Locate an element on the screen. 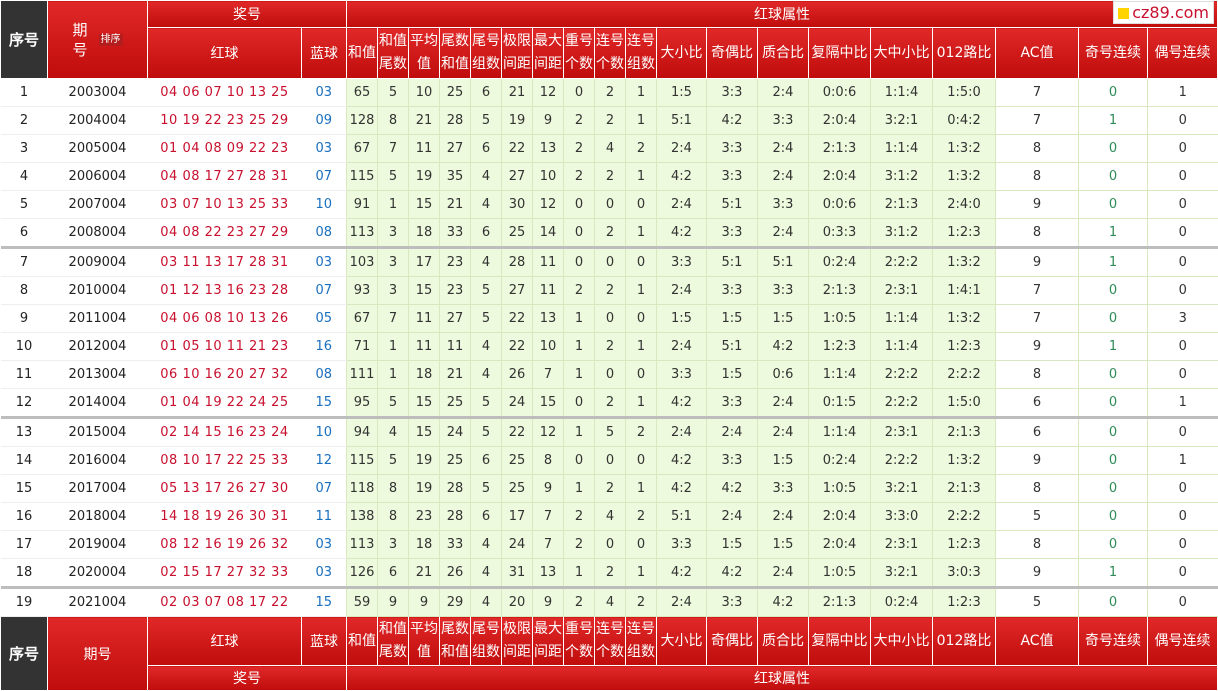 The width and height of the screenshot is (1218, 691). row-issue: 2015004 is located at coordinates (97, 431).